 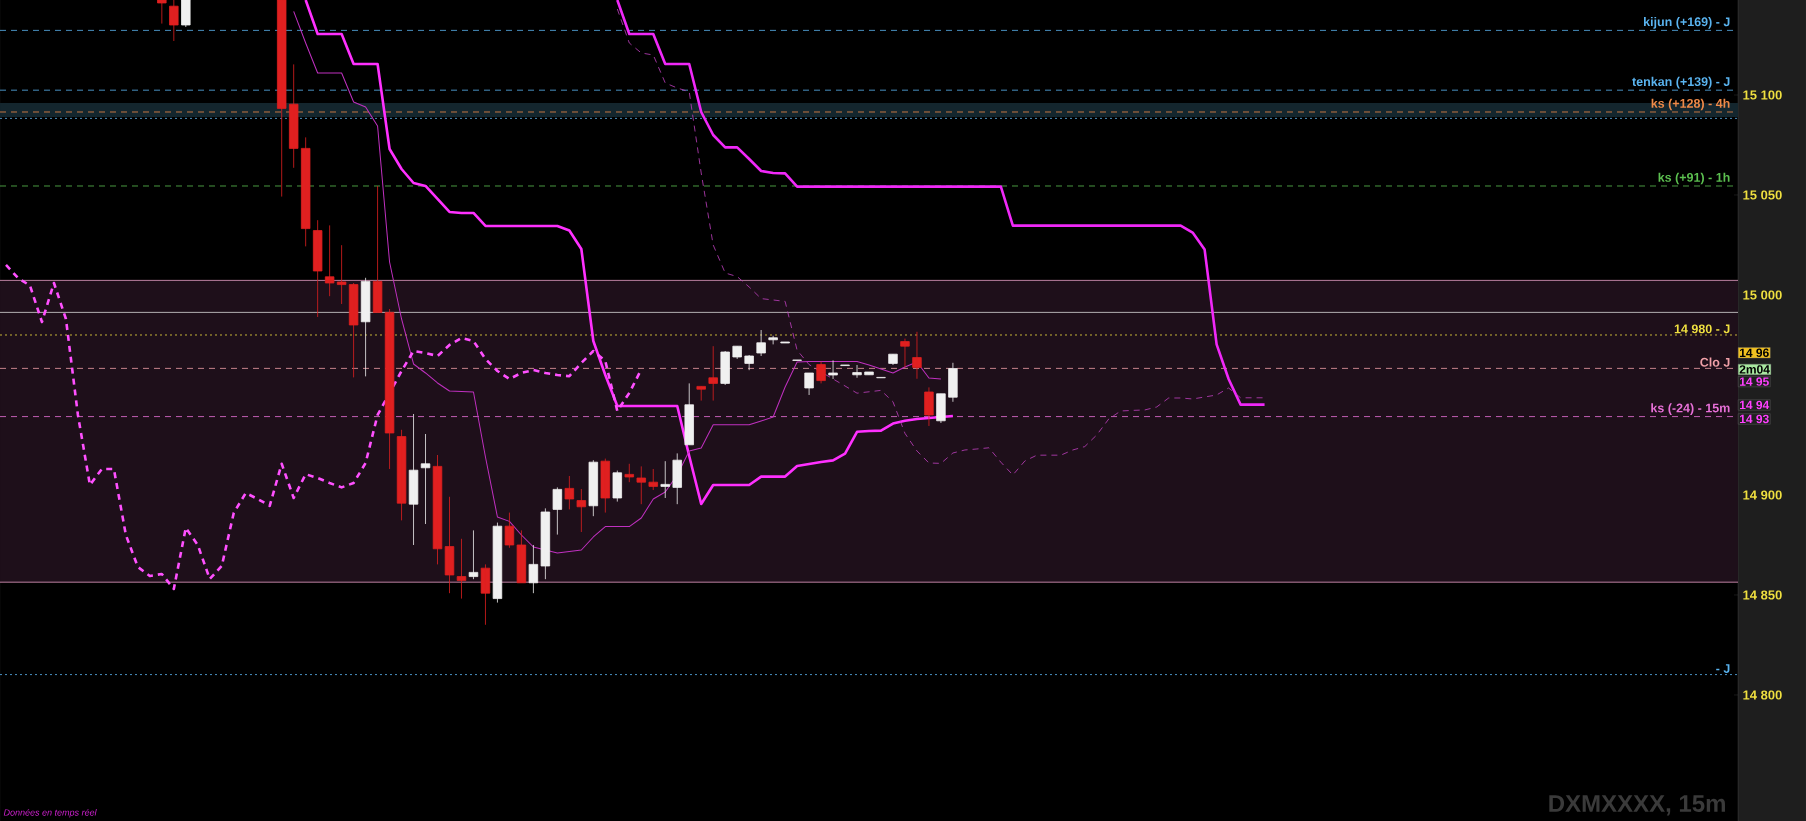 What do you see at coordinates (1762, 195) in the screenshot?
I see `y-tick-label: 15 050` at bounding box center [1762, 195].